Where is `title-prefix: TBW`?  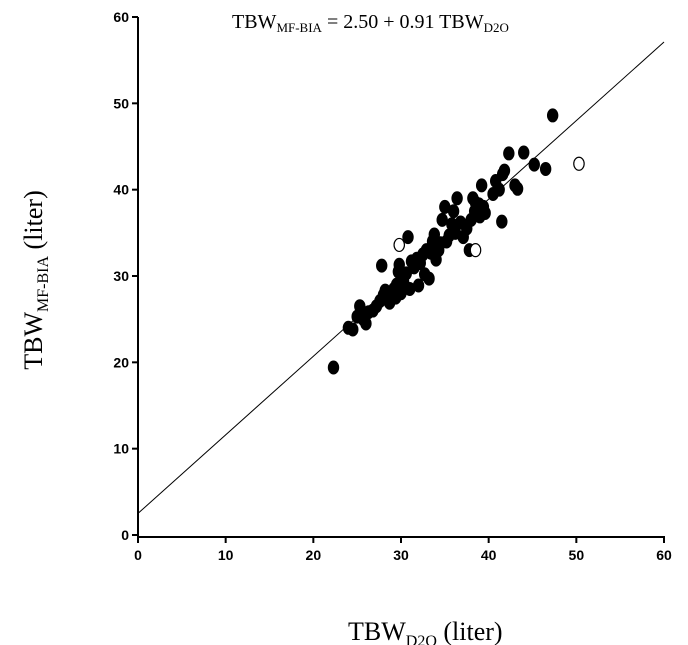 title-prefix: TBW is located at coordinates (254, 22).